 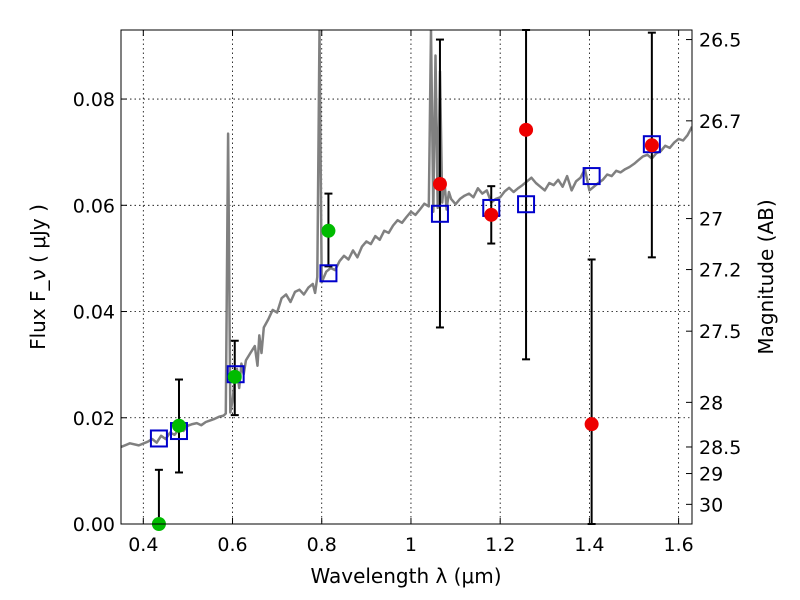 What do you see at coordinates (679, 545) in the screenshot?
I see `x-tick-label: 1.6` at bounding box center [679, 545].